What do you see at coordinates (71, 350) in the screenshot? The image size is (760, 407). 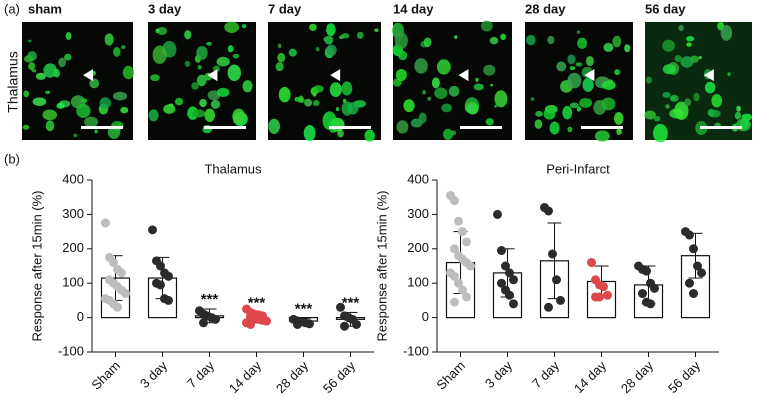 I see `y-tick-label: -100` at bounding box center [71, 350].